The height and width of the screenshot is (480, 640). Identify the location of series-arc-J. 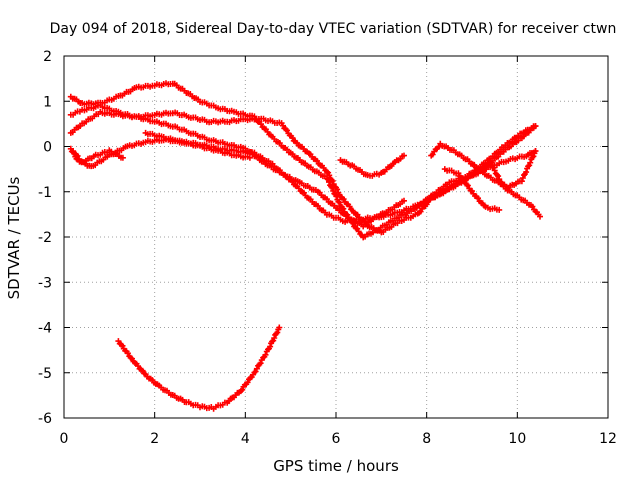
(472, 189).